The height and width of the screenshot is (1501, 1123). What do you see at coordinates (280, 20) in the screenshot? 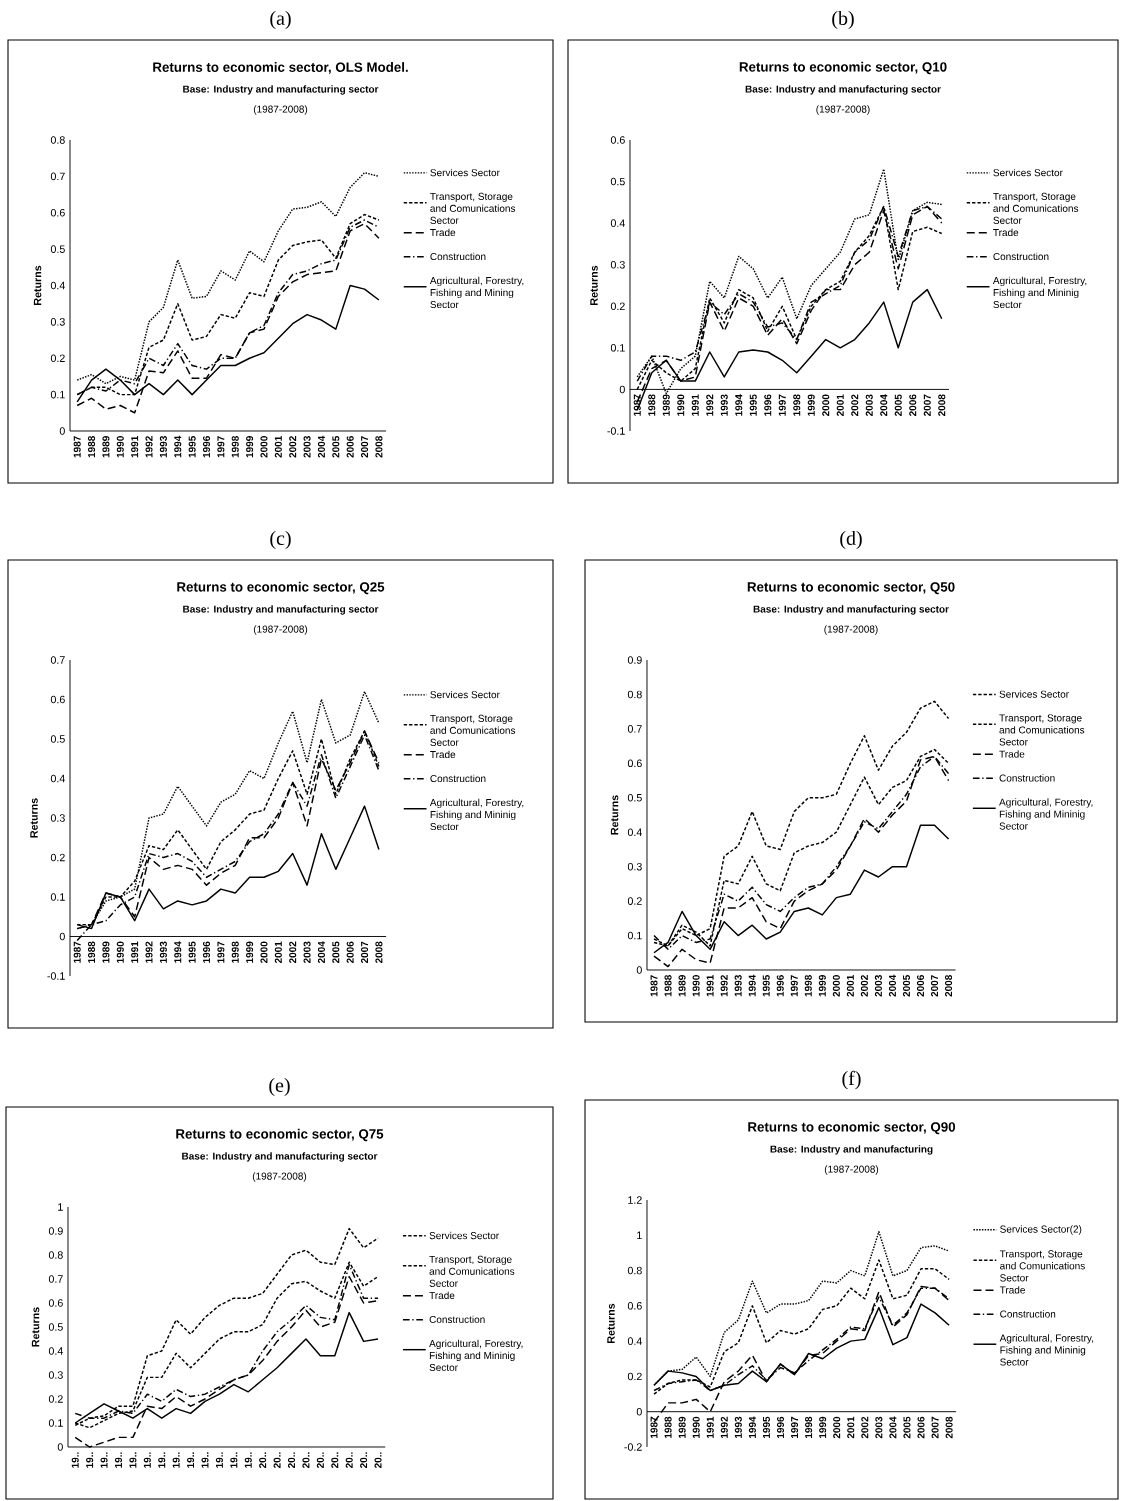
I see `text: (a)` at bounding box center [280, 20].